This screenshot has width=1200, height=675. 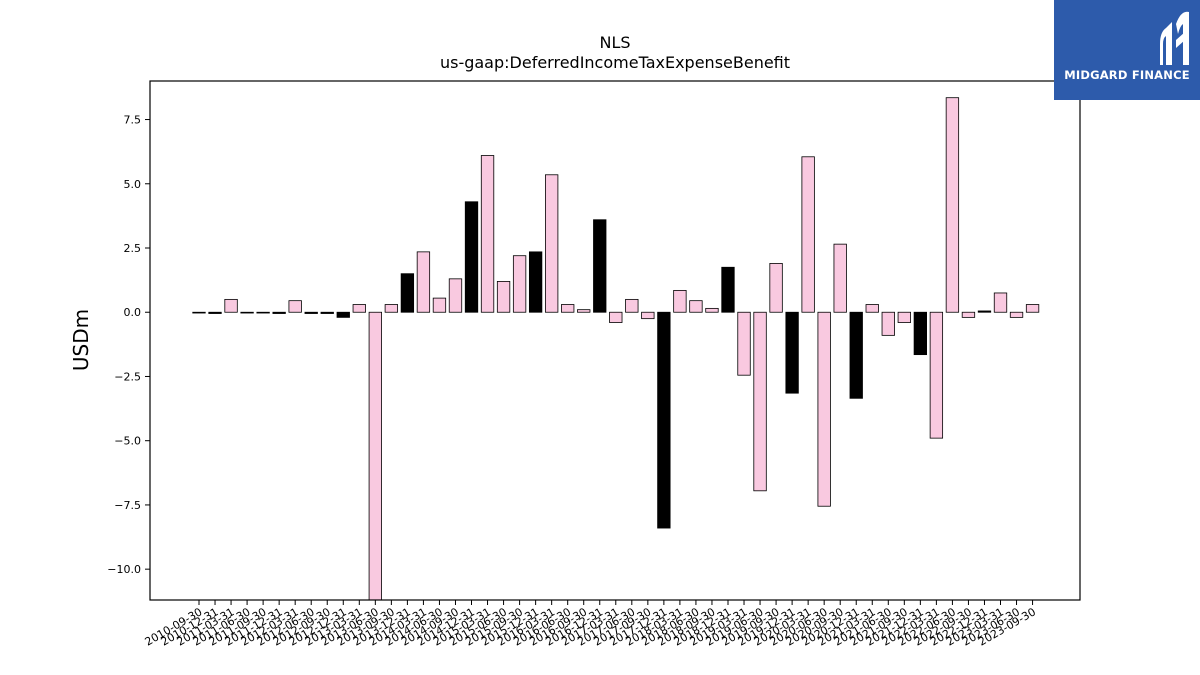 What do you see at coordinates (127, 376) in the screenshot?
I see `y-tick-label: −2.5` at bounding box center [127, 376].